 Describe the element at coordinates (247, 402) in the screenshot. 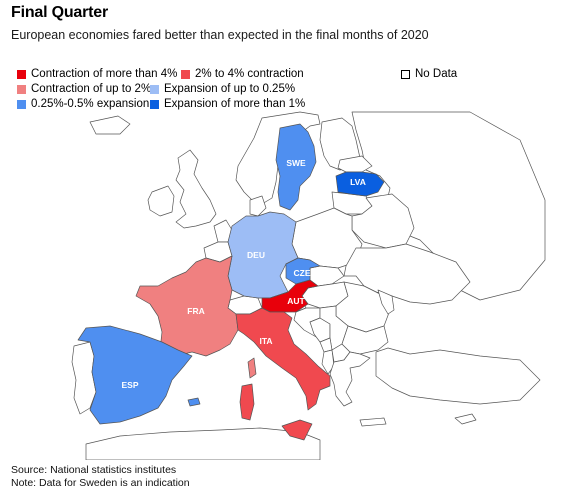

I see `country-ita-sardinia` at that location.